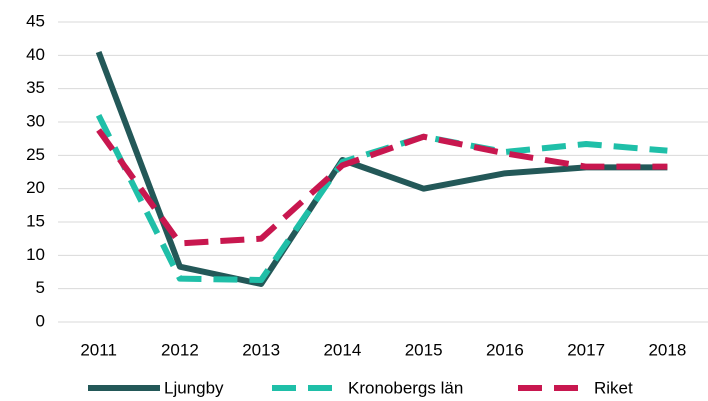 The width and height of the screenshot is (708, 401). What do you see at coordinates (261, 349) in the screenshot?
I see `x-tick-label: 2013` at bounding box center [261, 349].